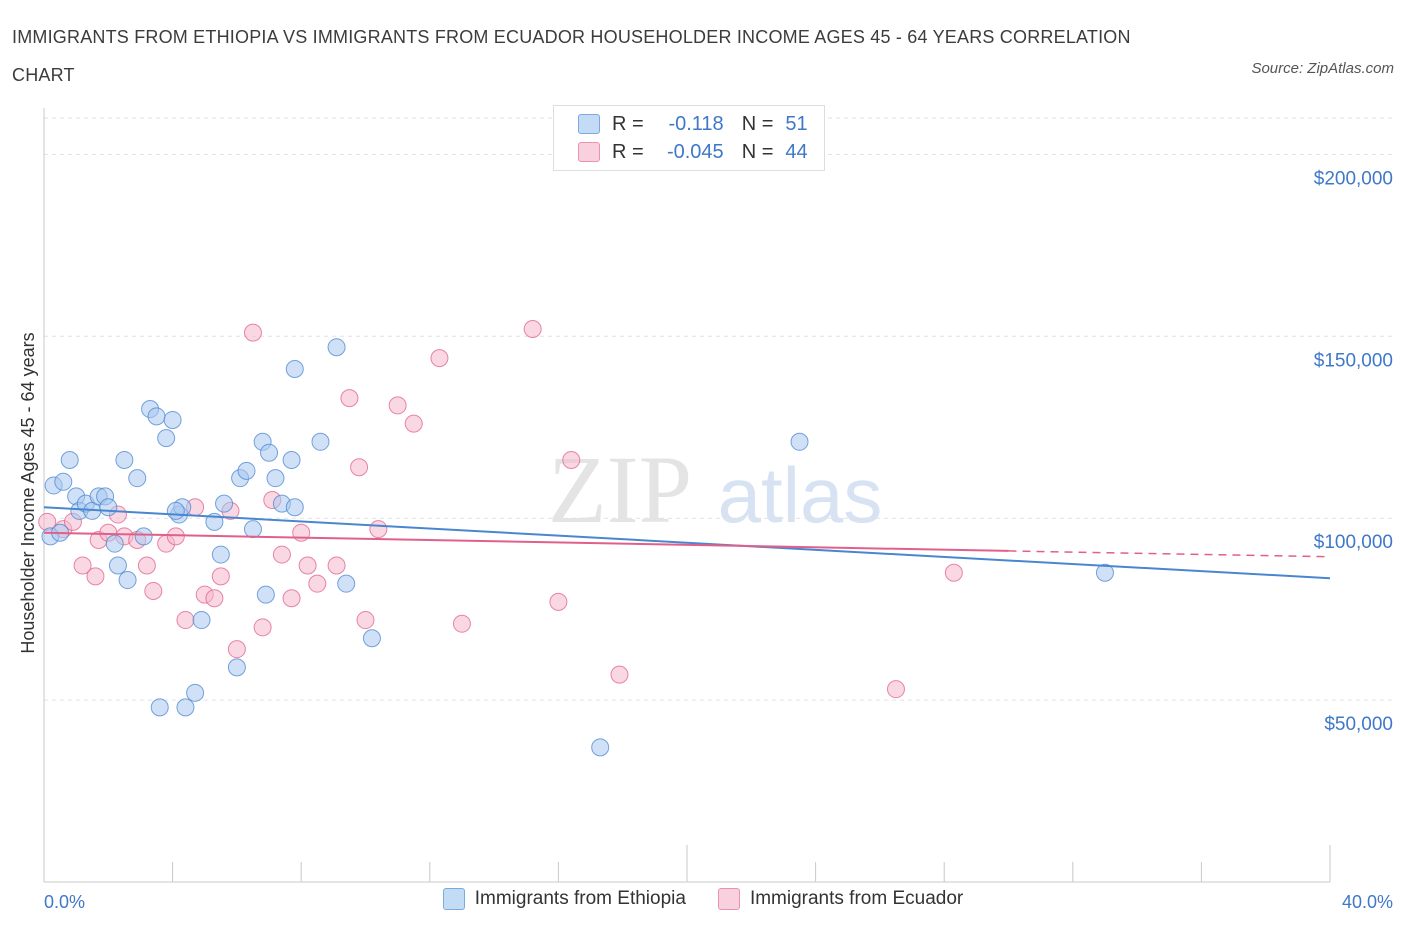 The image size is (1406, 930). What do you see at coordinates (1353, 542) in the screenshot?
I see `y-tick-label: $100,000` at bounding box center [1353, 542].